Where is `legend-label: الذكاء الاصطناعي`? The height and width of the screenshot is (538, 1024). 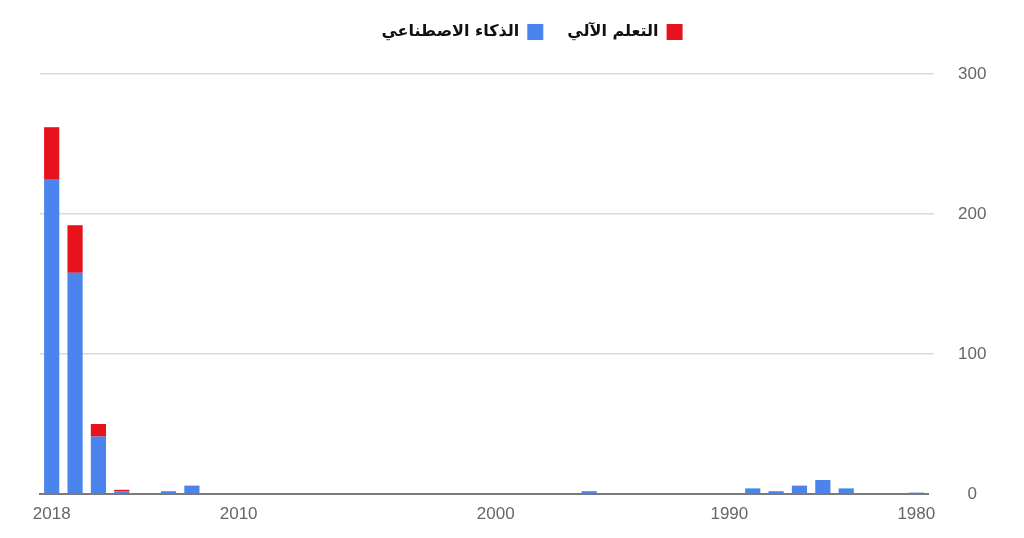
legend-label: الذكاء الاصطناعي is located at coordinates (450, 31).